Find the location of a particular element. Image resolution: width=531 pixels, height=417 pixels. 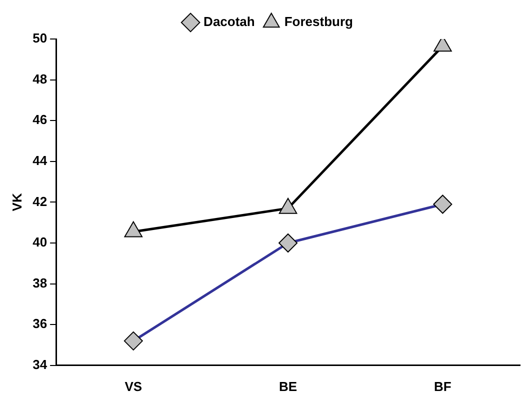

y-tick-label: 42 is located at coordinates (40, 201).